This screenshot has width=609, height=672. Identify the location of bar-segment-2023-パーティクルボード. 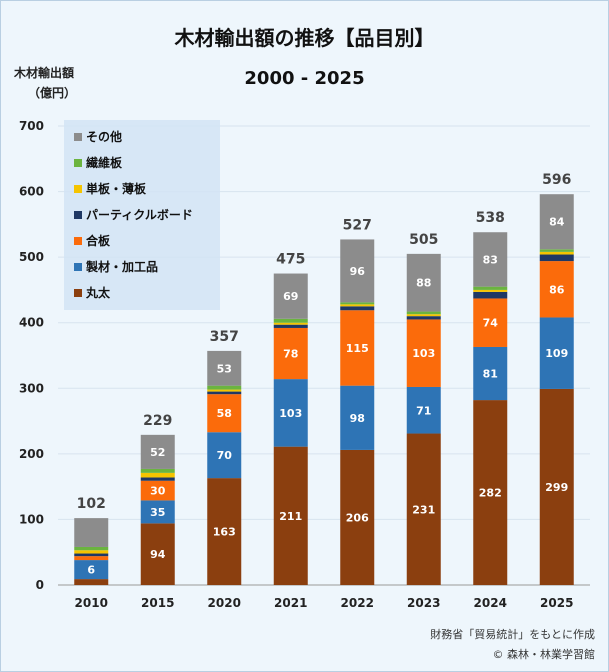
(423, 318).